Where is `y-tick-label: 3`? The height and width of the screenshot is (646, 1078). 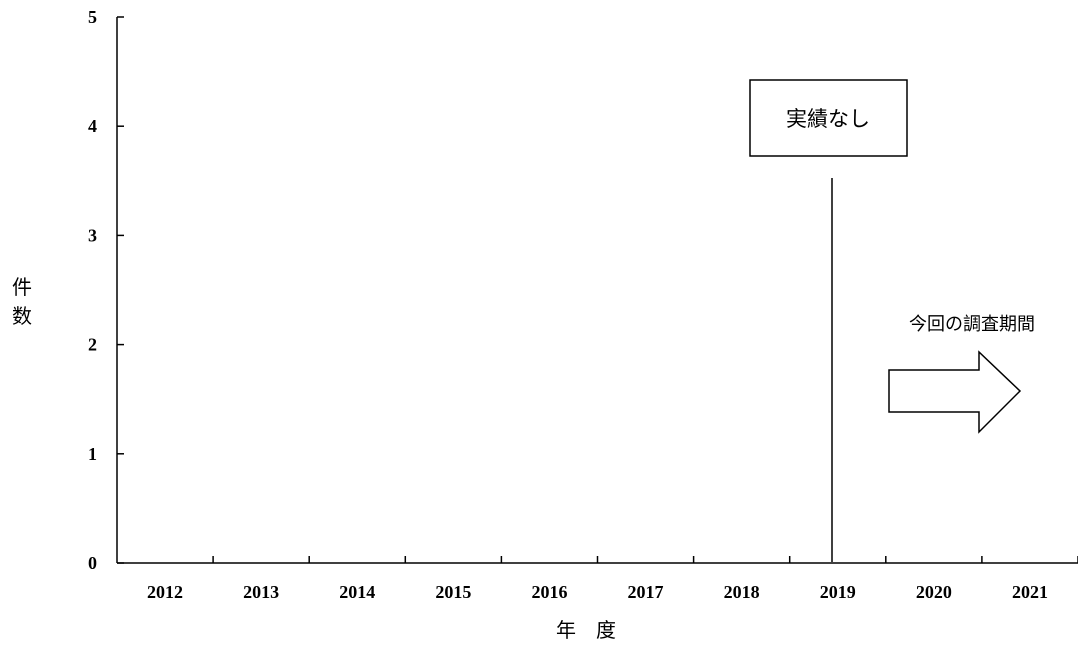
y-tick-label: 3 is located at coordinates (92, 235).